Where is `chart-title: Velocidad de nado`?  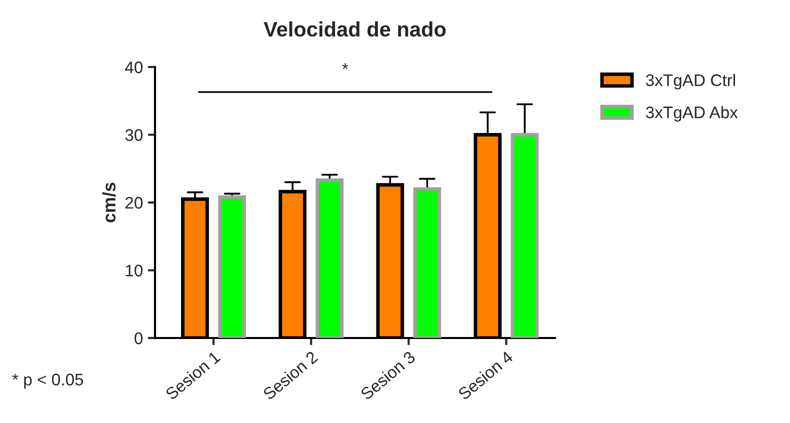 chart-title: Velocidad de nado is located at coordinates (355, 29).